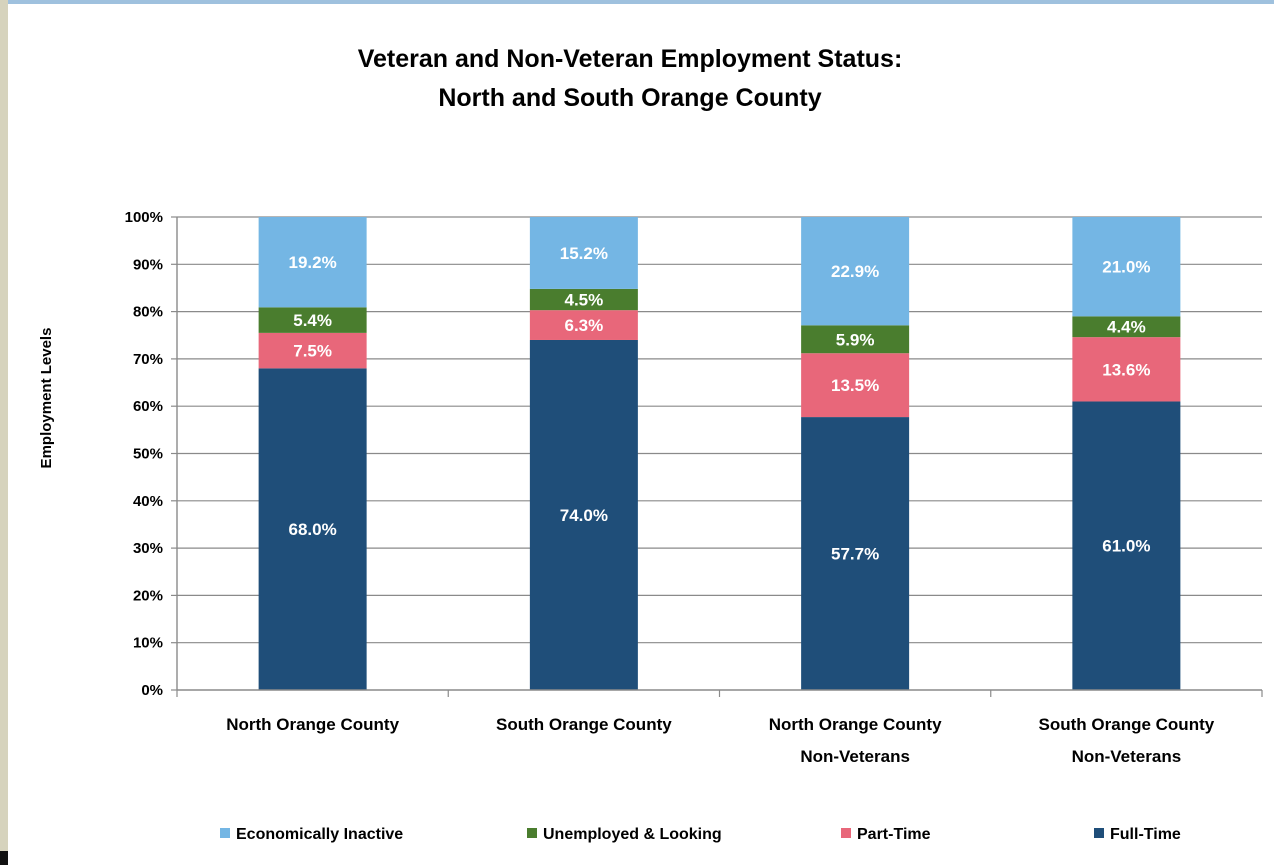 The image size is (1274, 865). Describe the element at coordinates (148, 548) in the screenshot. I see `y-tick-label: 30%` at that location.